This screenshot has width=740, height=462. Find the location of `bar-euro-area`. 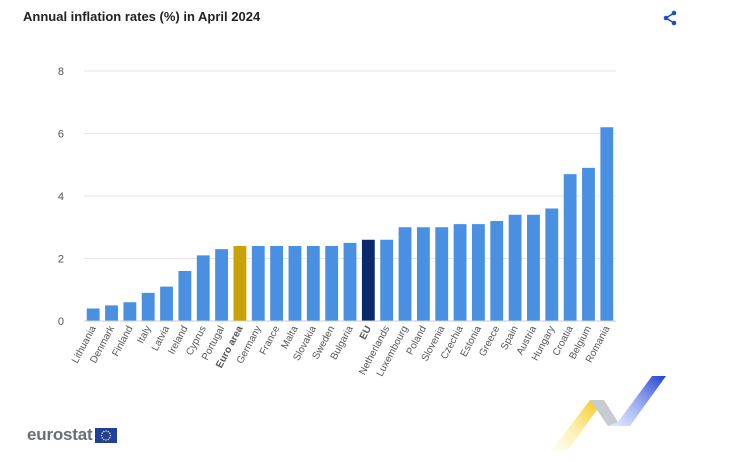

bar-euro-area is located at coordinates (240, 283).